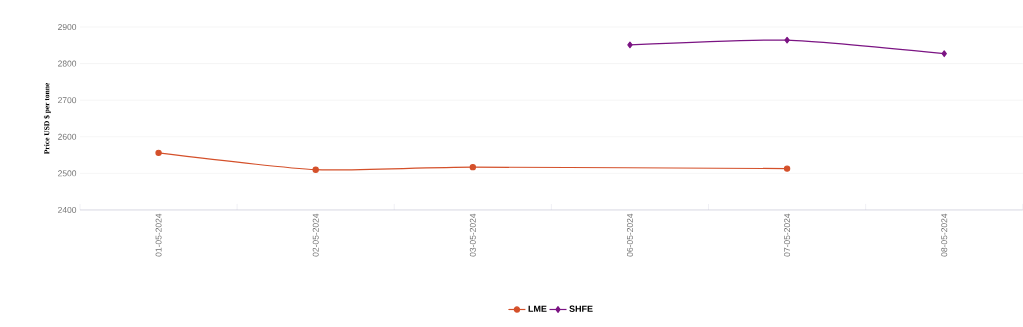  What do you see at coordinates (944, 235) in the screenshot?
I see `x-tick-label: 08-05-2024` at bounding box center [944, 235].